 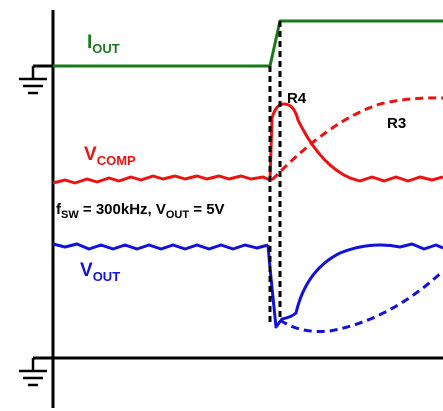 What do you see at coordinates (396, 123) in the screenshot?
I see `r3-label: R3` at bounding box center [396, 123].